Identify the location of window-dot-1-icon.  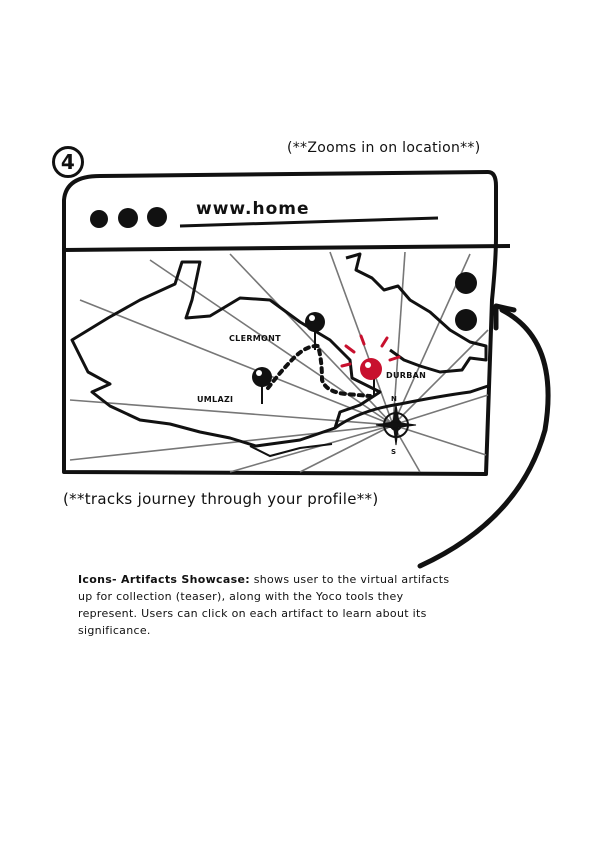
(99, 219).